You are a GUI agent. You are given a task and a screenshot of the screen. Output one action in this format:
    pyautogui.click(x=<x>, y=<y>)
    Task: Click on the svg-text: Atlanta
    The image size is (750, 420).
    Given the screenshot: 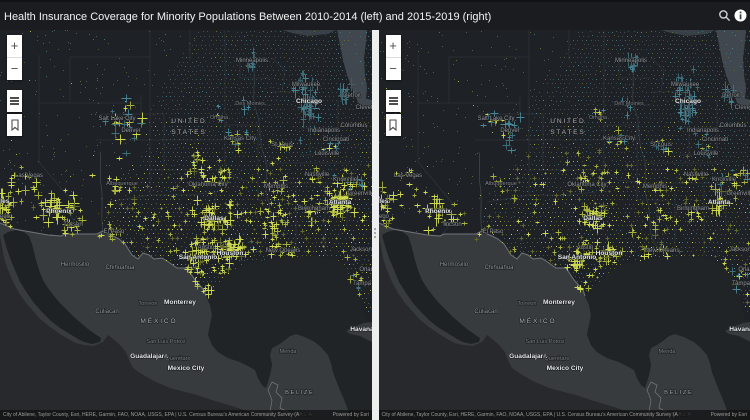 What is the action you would take?
    pyautogui.click(x=718, y=202)
    